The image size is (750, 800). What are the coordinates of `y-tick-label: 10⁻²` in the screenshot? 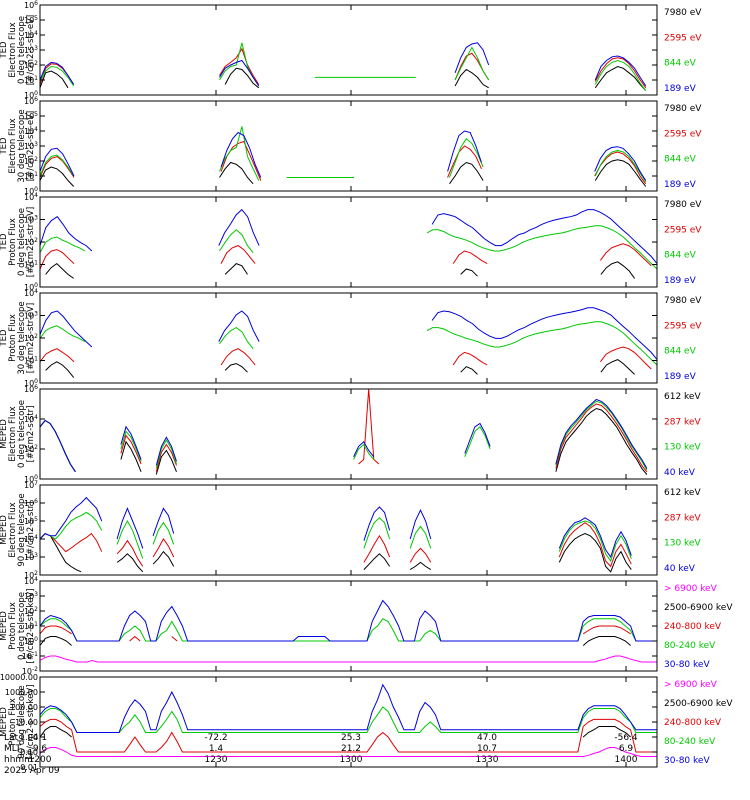 It's located at (30, 671).